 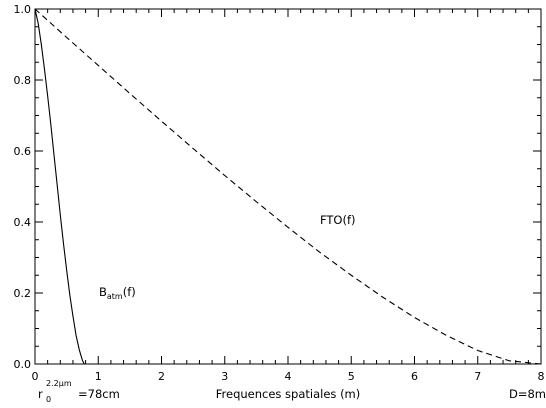 What do you see at coordinates (23, 293) in the screenshot?
I see `y-tick-label: 0.2` at bounding box center [23, 293].